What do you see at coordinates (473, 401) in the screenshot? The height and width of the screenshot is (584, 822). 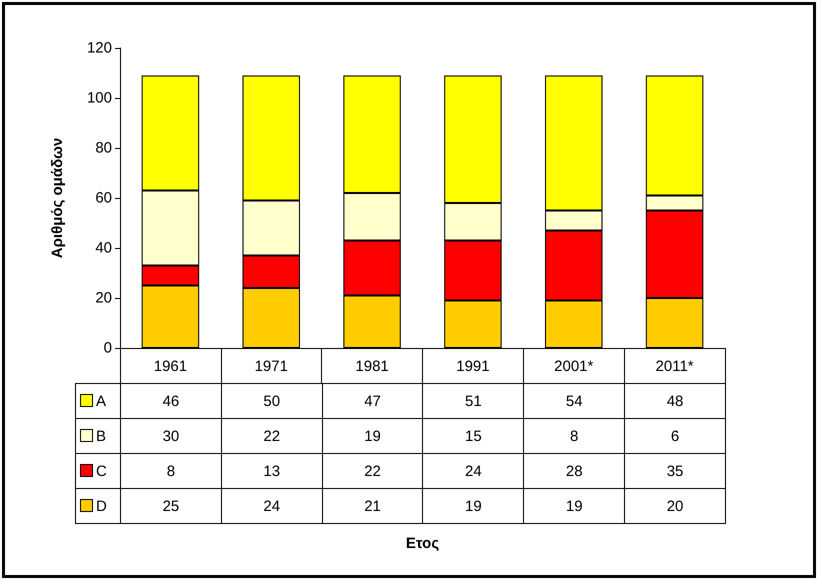 I see `data-label: 51` at bounding box center [473, 401].